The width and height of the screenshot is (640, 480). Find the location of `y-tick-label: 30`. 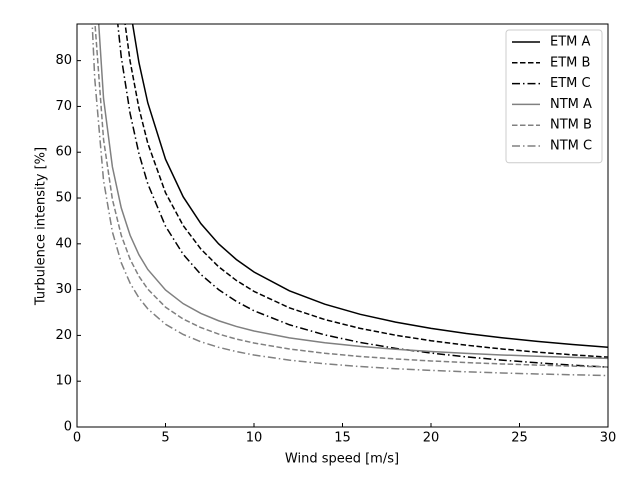

y-tick-label: 30 is located at coordinates (63, 289).